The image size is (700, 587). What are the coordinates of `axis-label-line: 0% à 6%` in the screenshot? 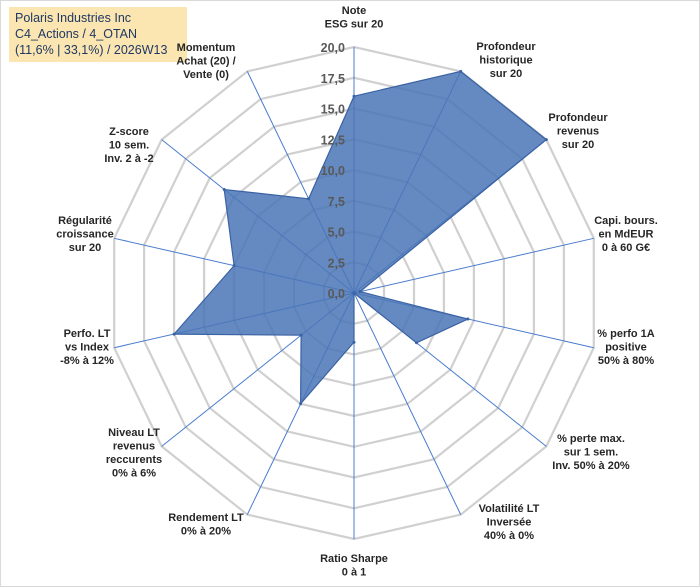 It's located at (134, 474).